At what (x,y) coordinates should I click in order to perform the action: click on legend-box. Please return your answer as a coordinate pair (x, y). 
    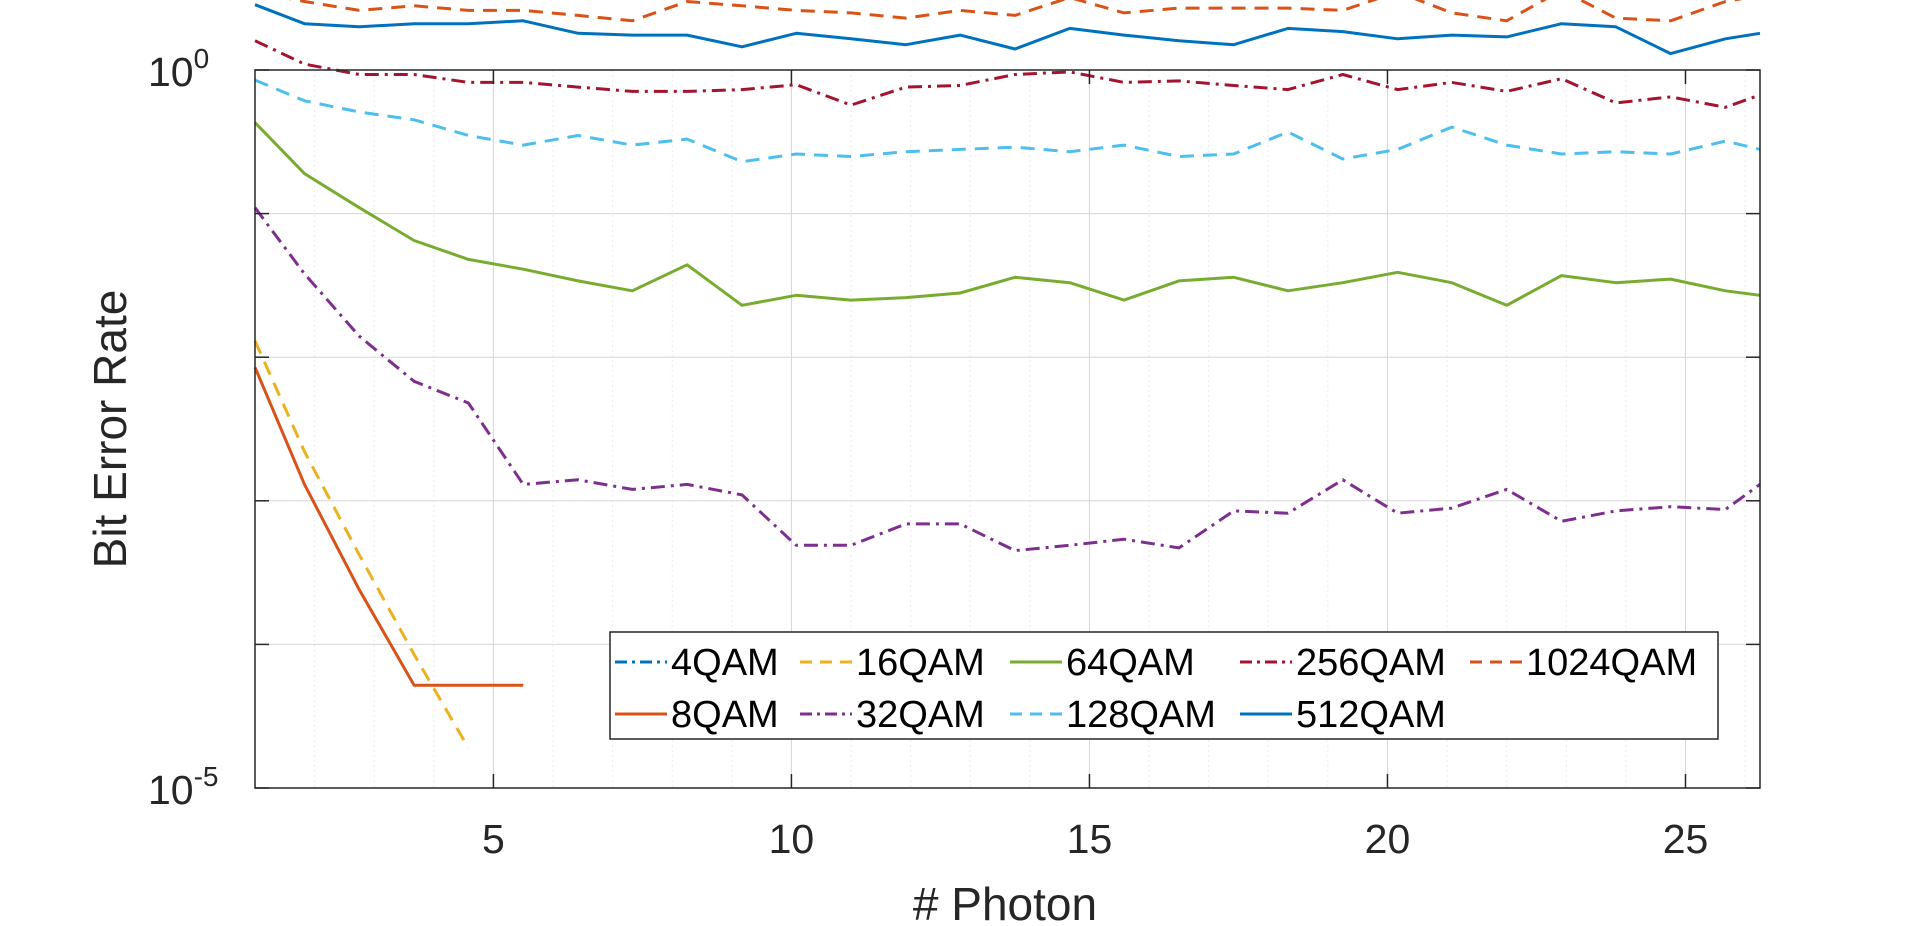
    Looking at the image, I should click on (1164, 685).